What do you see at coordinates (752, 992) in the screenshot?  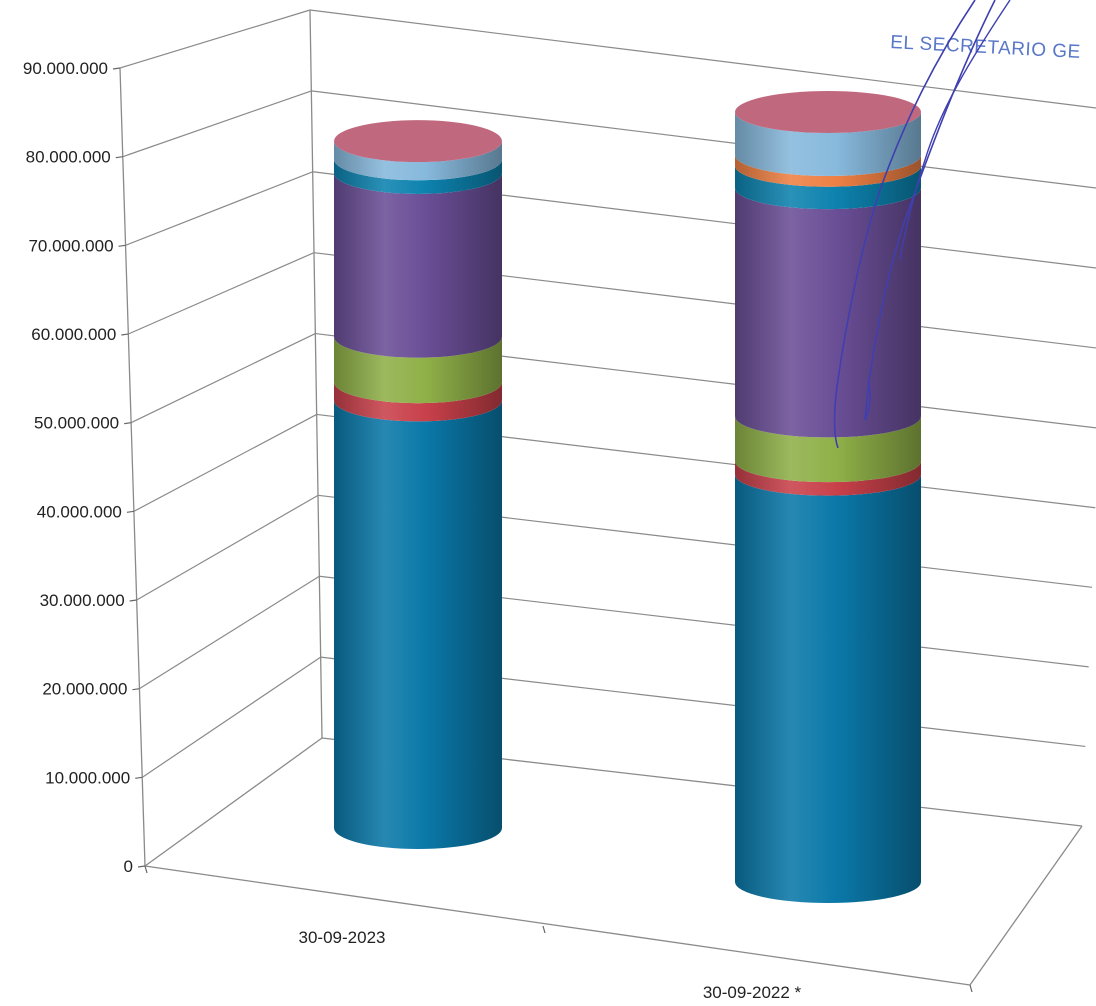 I see `x-category-label: 30-09-2022 *` at bounding box center [752, 992].